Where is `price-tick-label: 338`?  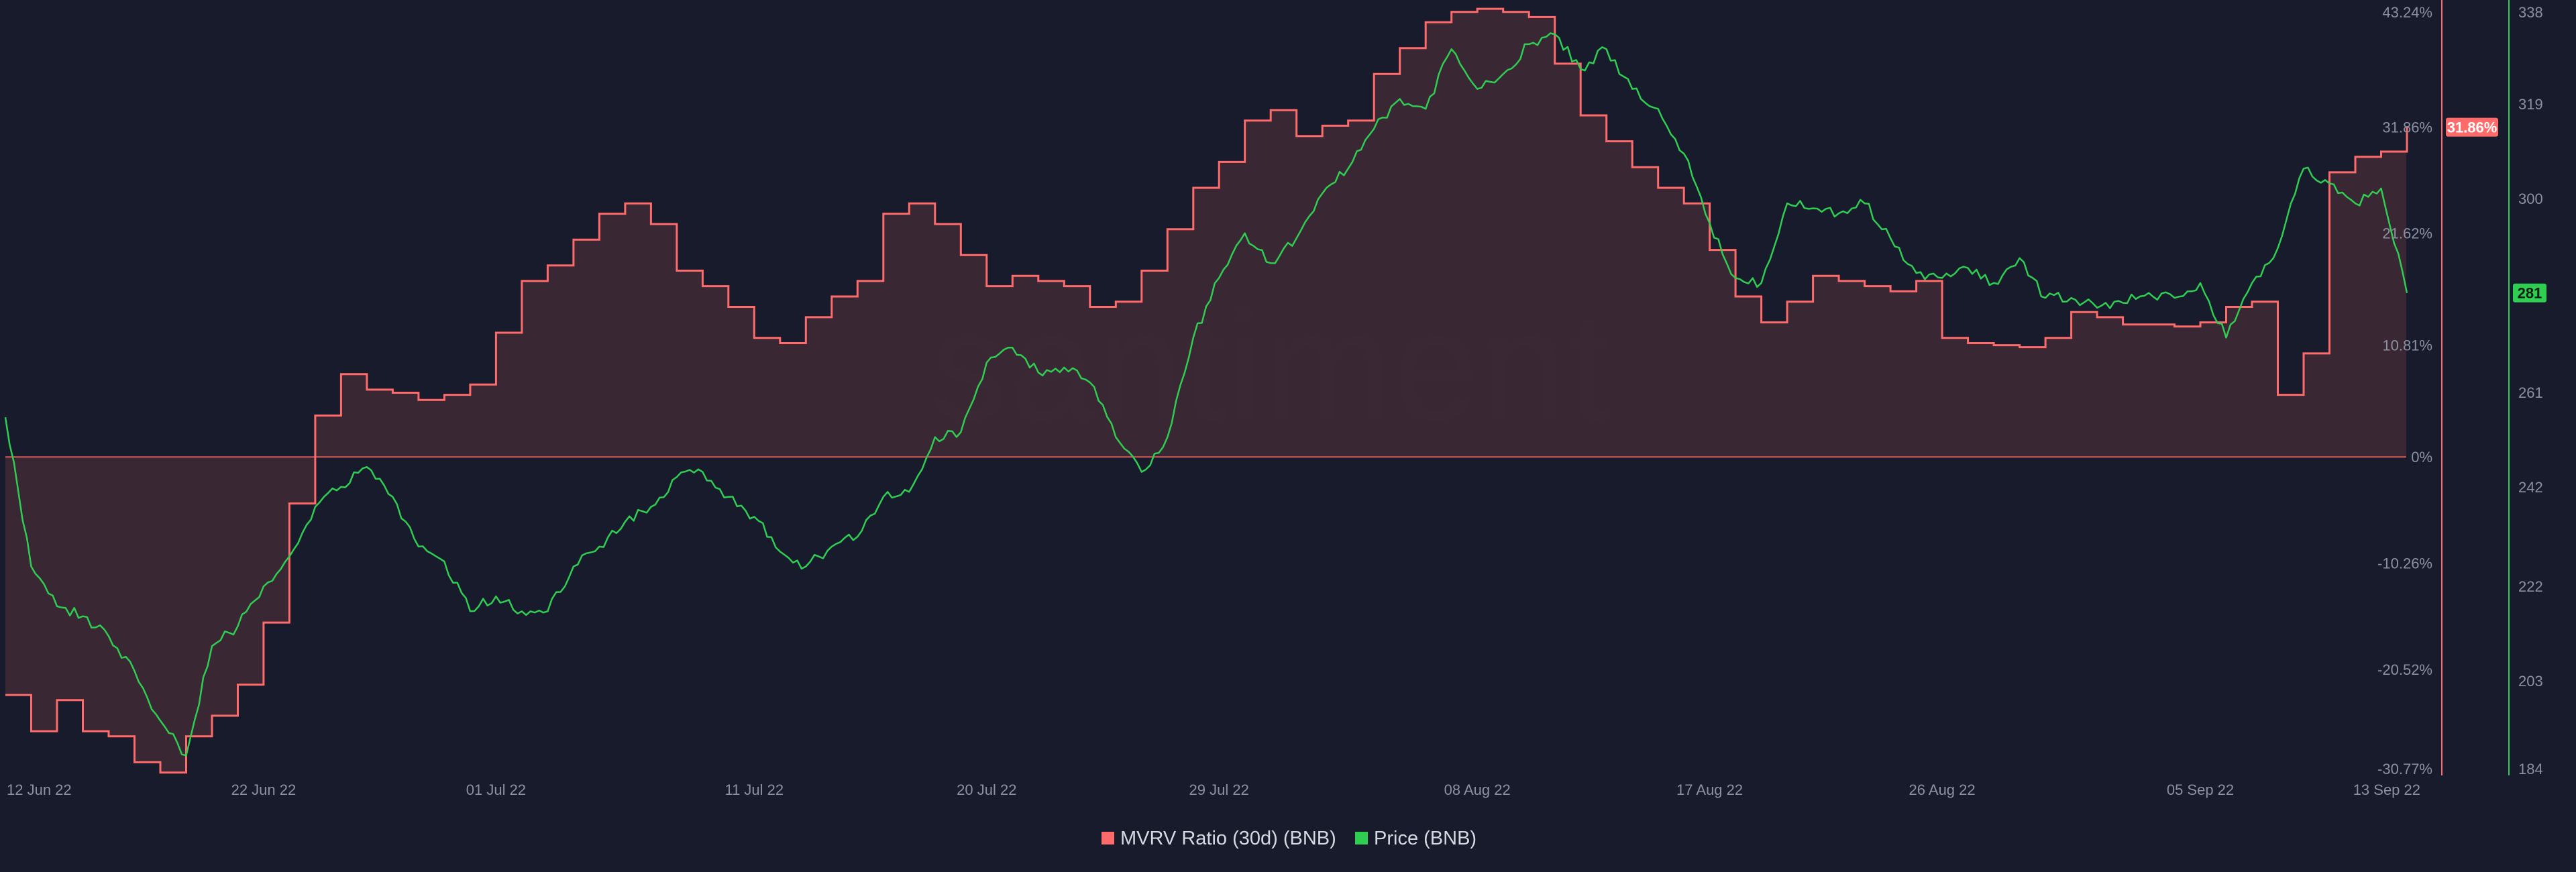 price-tick-label: 338 is located at coordinates (2530, 12).